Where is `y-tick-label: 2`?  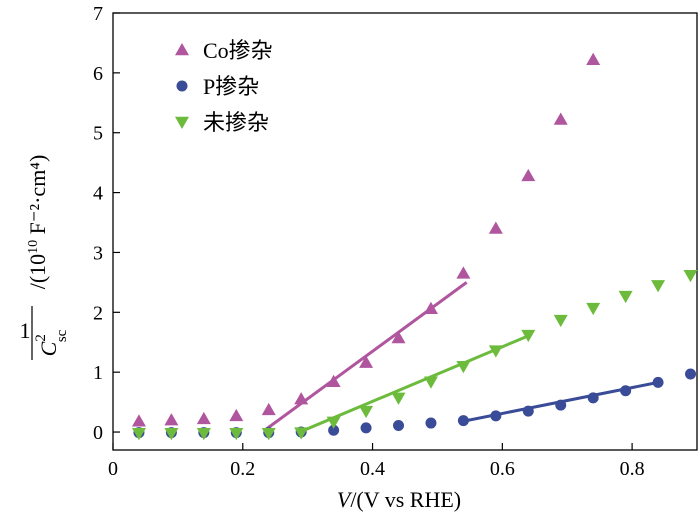 y-tick-label: 2 is located at coordinates (98, 313).